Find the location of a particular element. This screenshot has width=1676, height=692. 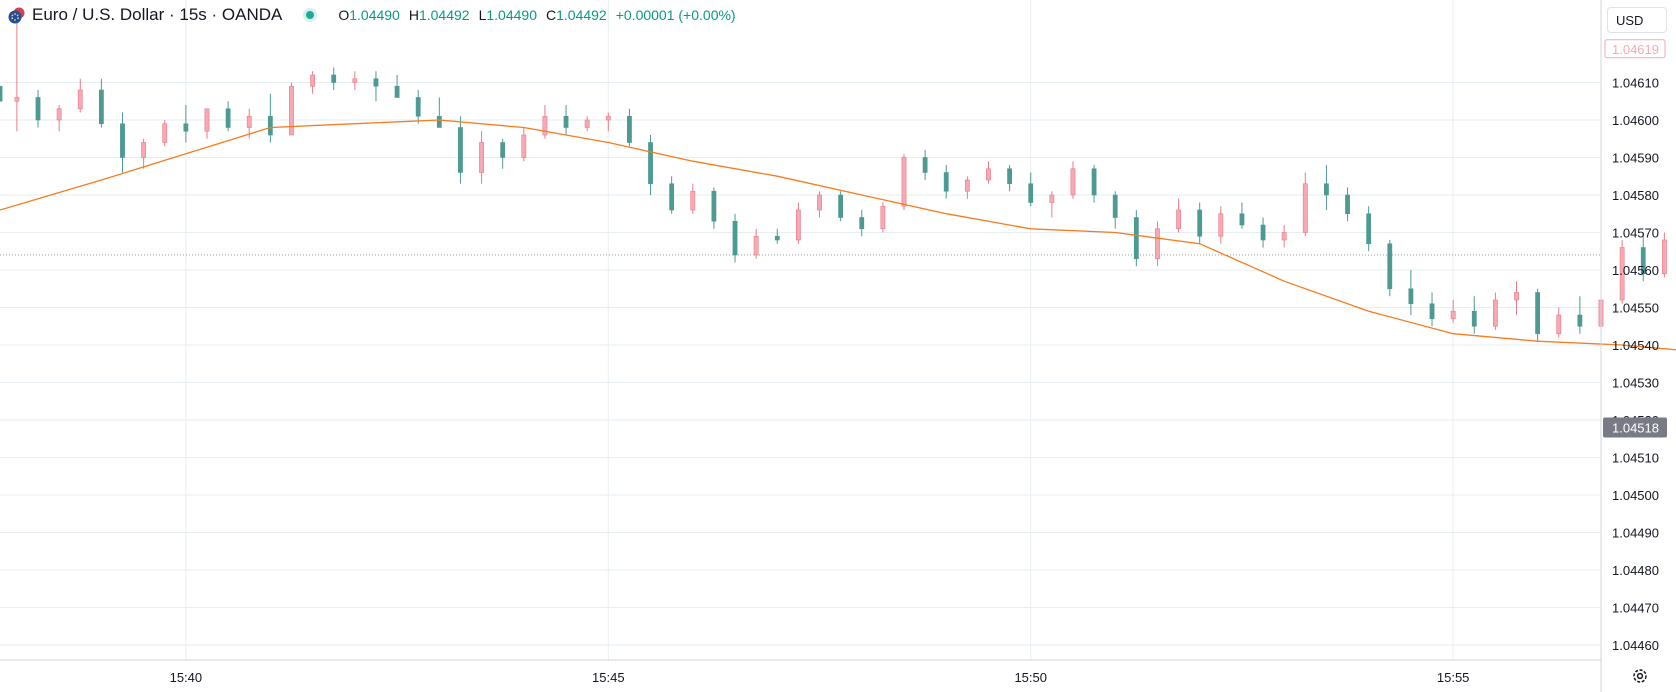

price-tick-label: 1.04510 is located at coordinates (1635, 458).